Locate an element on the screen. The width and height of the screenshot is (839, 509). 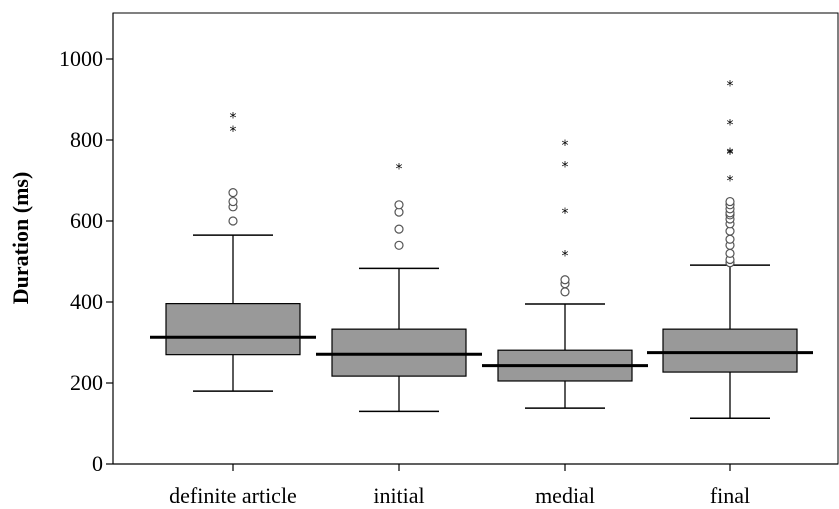
x-tick-label: definite article is located at coordinates (233, 495).